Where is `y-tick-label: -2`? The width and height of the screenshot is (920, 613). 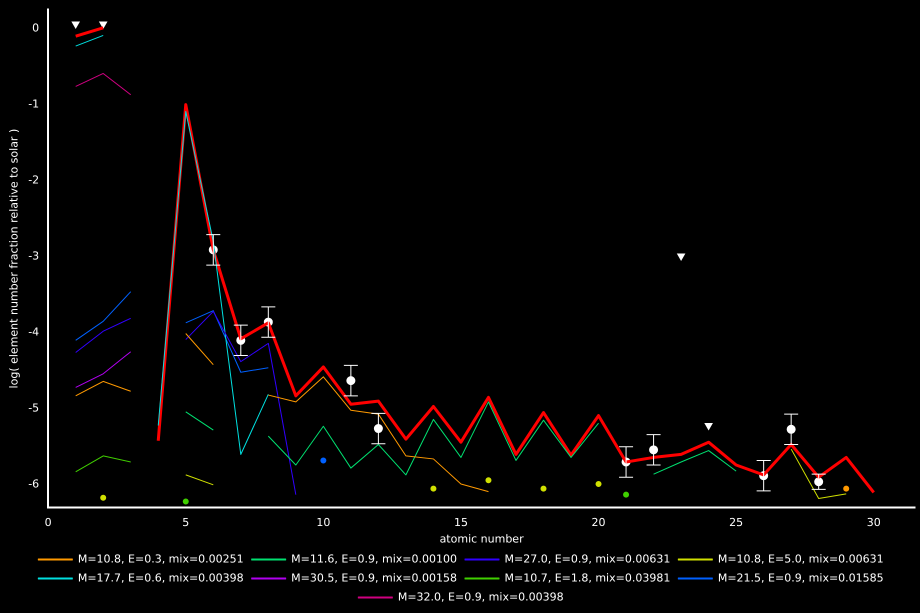 y-tick-label: -2 is located at coordinates (34, 180).